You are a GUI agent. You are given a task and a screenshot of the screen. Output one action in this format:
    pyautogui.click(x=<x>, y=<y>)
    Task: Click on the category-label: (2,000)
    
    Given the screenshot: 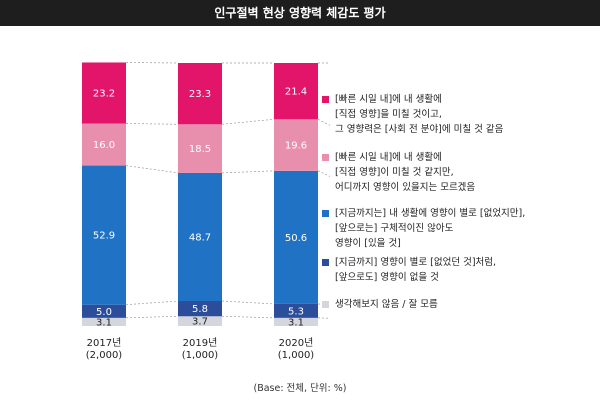 What is the action you would take?
    pyautogui.click(x=104, y=355)
    